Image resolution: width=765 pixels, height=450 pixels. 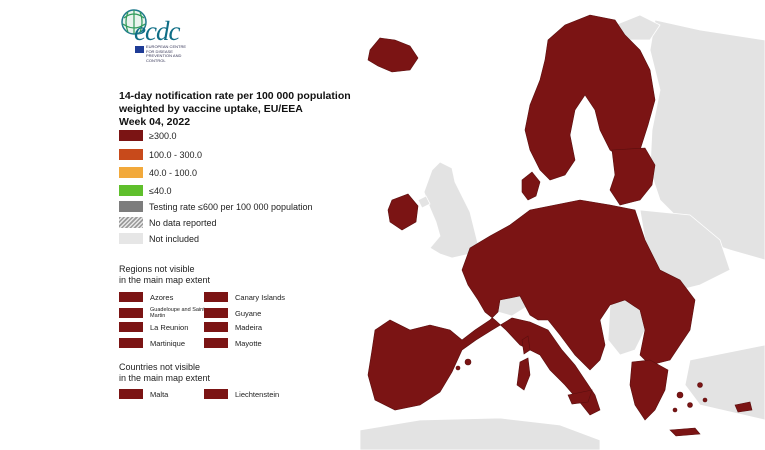 I want to click on regions-title-line2: in the main map extent, so click(x=165, y=280).